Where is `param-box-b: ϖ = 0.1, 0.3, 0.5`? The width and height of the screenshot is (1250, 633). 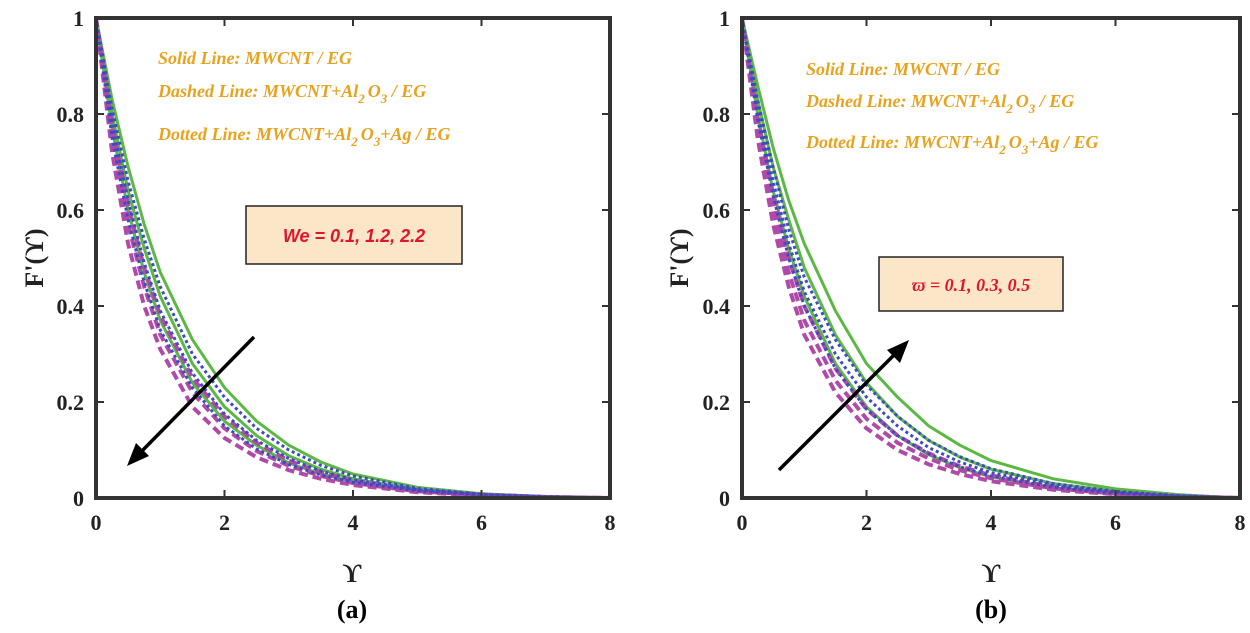 param-box-b: ϖ = 0.1, 0.3, 0.5 is located at coordinates (971, 284).